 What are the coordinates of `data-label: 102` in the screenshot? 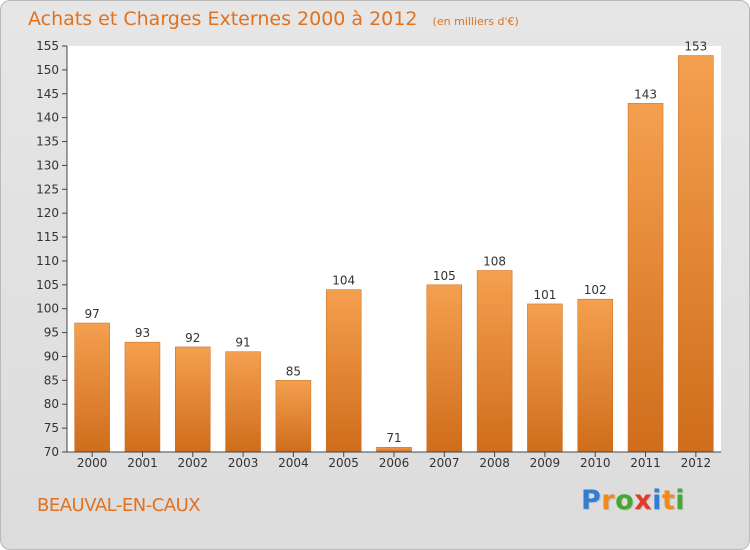 It's located at (595, 290).